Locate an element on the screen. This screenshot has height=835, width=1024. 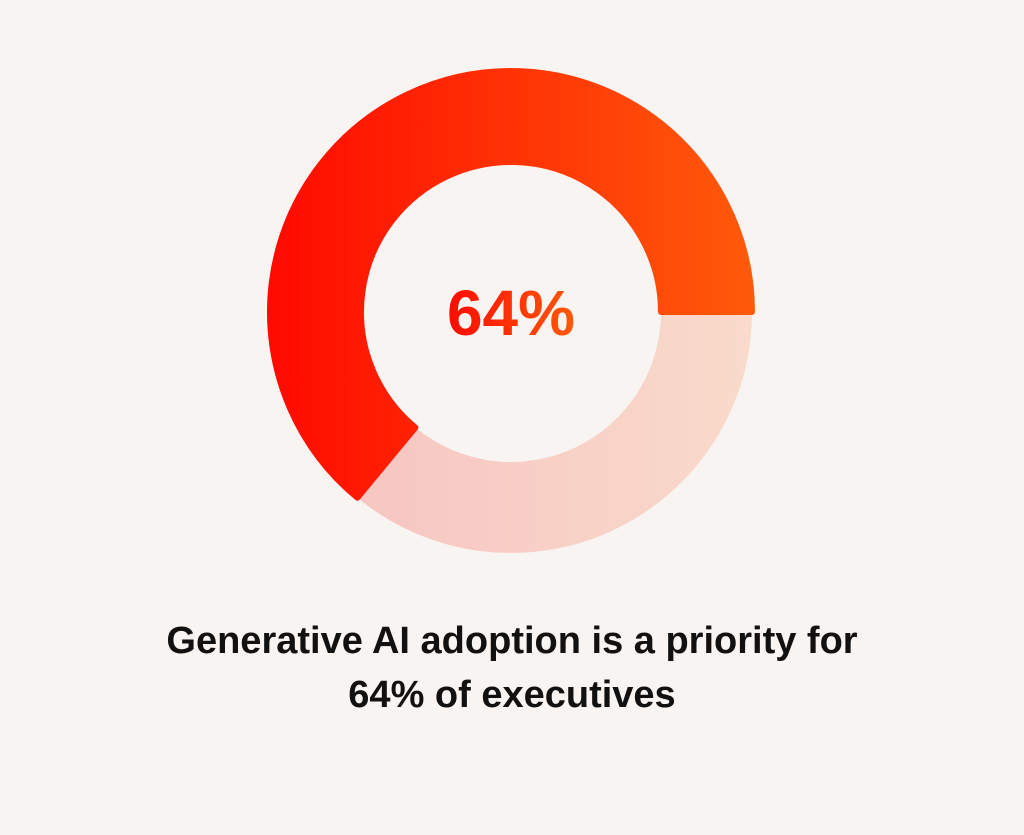
caption-line: 64% of executives is located at coordinates (511, 695).